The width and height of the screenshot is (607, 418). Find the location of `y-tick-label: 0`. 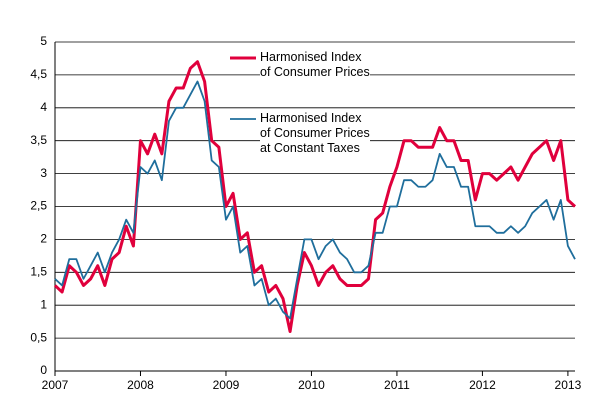

y-tick-label: 0 is located at coordinates (43, 370).